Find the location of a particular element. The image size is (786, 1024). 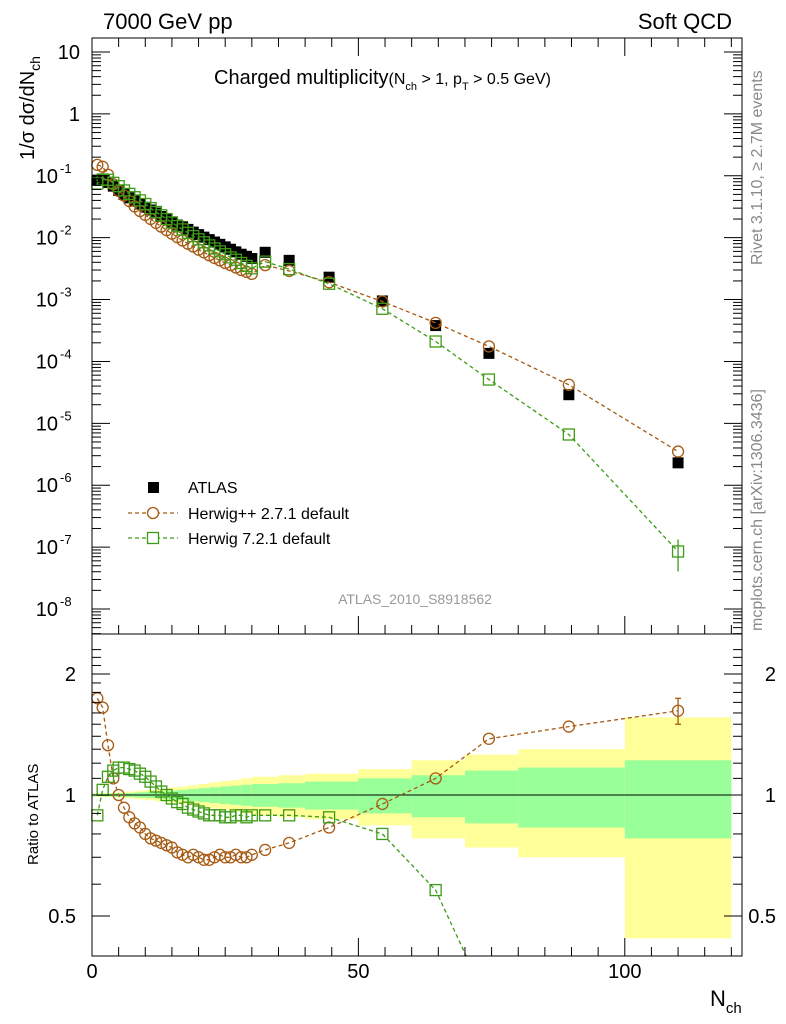

y-tick-label: 1 is located at coordinates (74, 115).